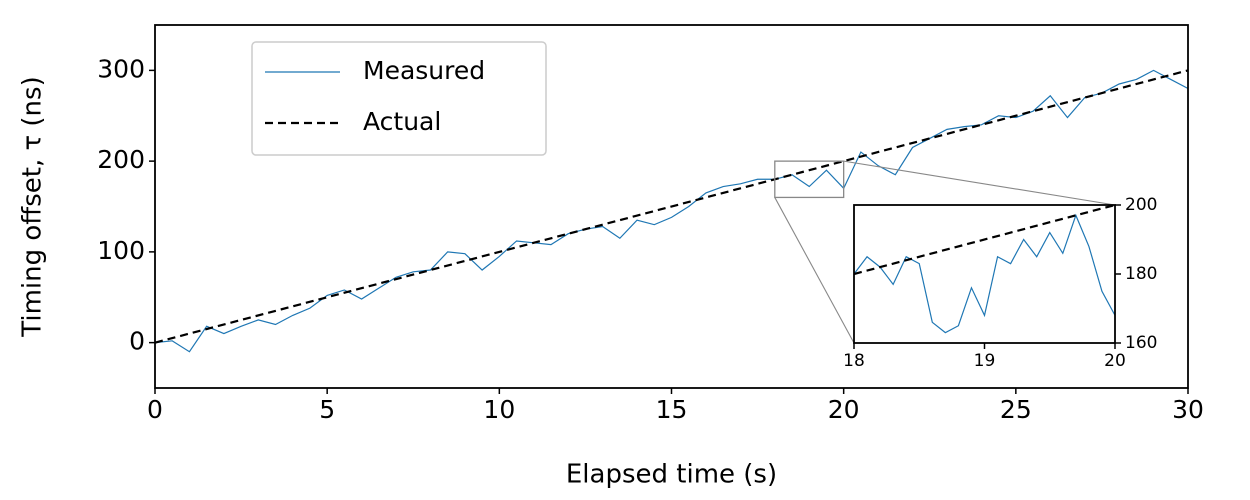 Image resolution: width=1250 pixels, height=500 pixels. Describe the element at coordinates (402, 121) in the screenshot. I see `legend-label: Actual` at that location.